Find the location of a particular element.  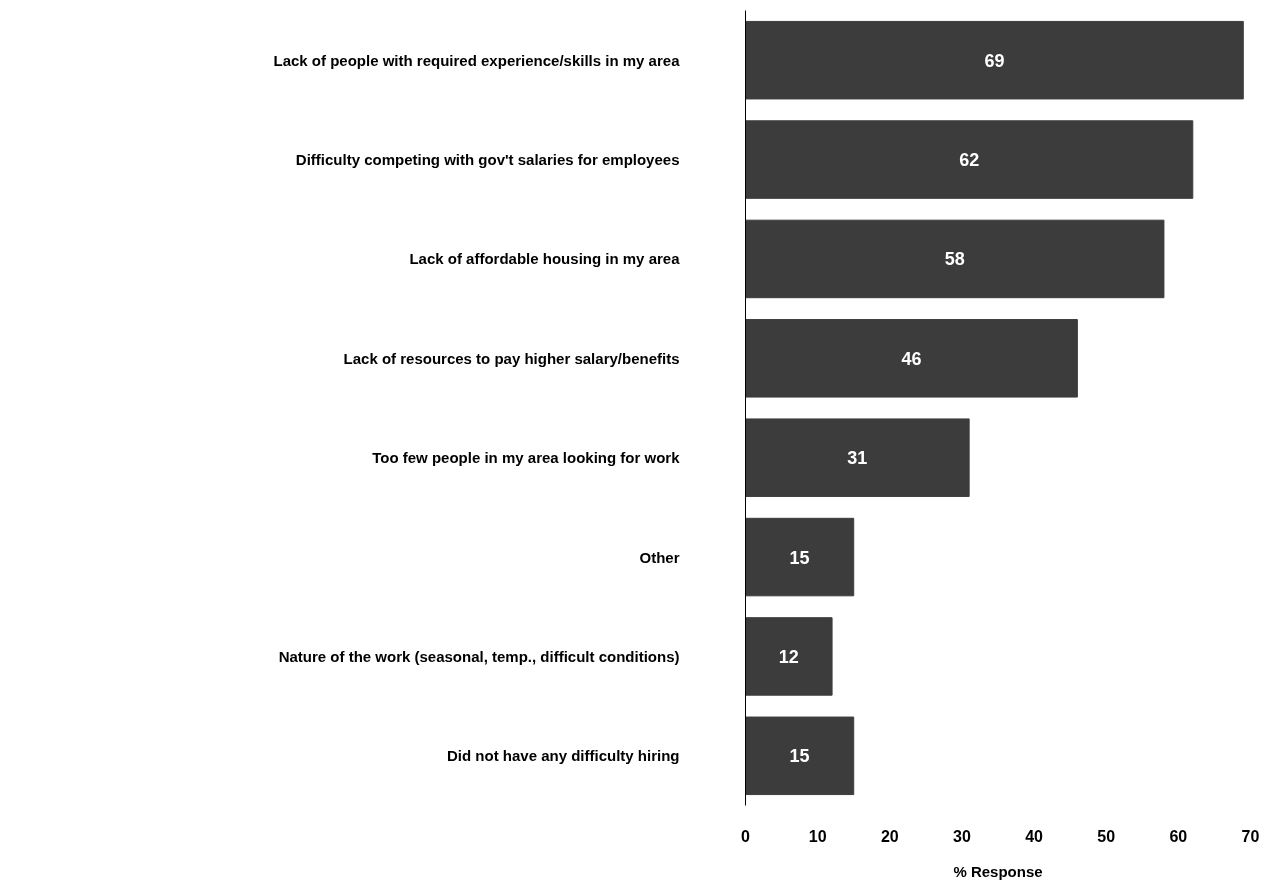

data-label: 58 is located at coordinates (954, 259).